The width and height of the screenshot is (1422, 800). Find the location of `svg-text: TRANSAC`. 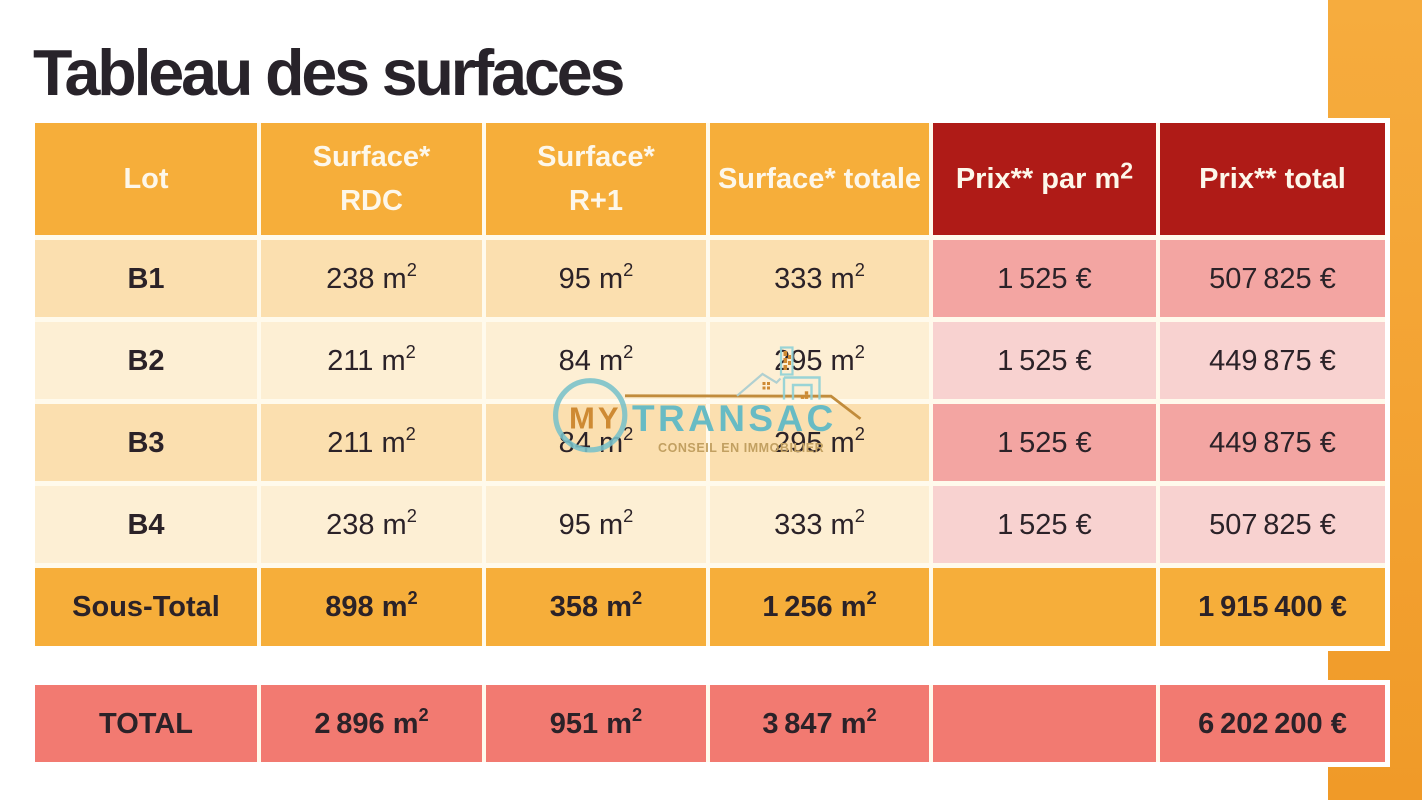

svg-text: TRANSAC is located at coordinates (734, 418).